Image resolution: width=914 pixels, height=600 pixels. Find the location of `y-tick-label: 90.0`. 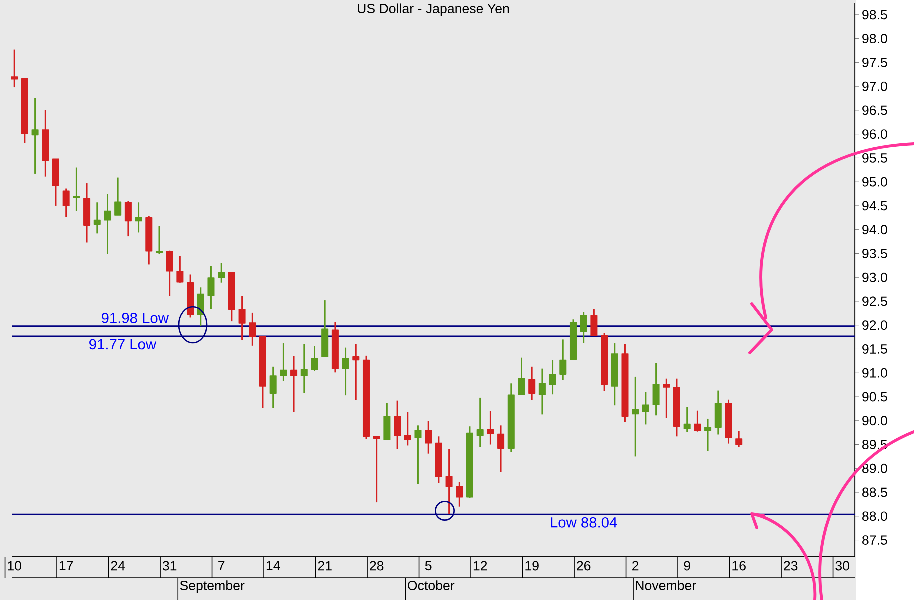

y-tick-label: 90.0 is located at coordinates (875, 421).